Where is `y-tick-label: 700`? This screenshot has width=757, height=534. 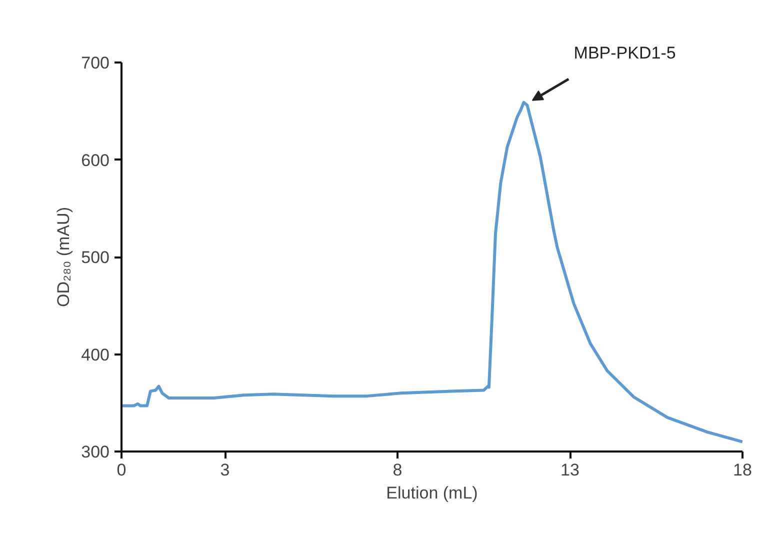 y-tick-label: 700 is located at coordinates (95, 63).